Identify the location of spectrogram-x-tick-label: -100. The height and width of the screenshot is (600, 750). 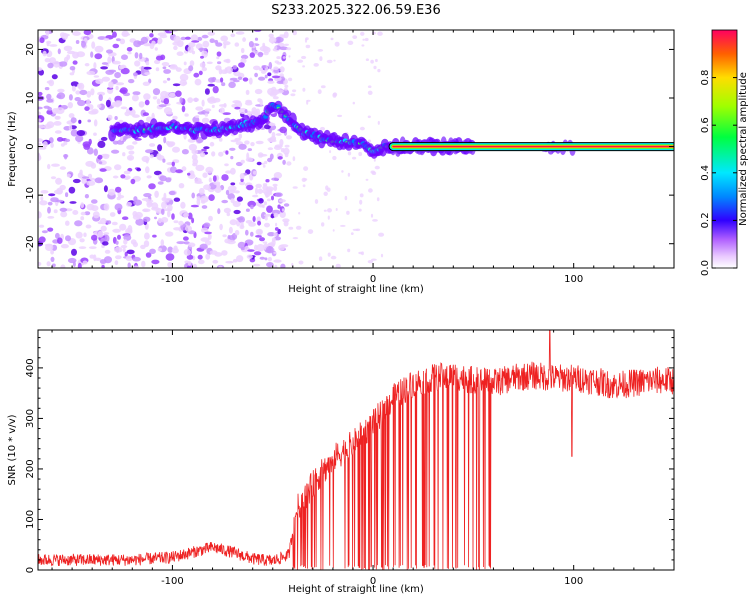
(172, 279).